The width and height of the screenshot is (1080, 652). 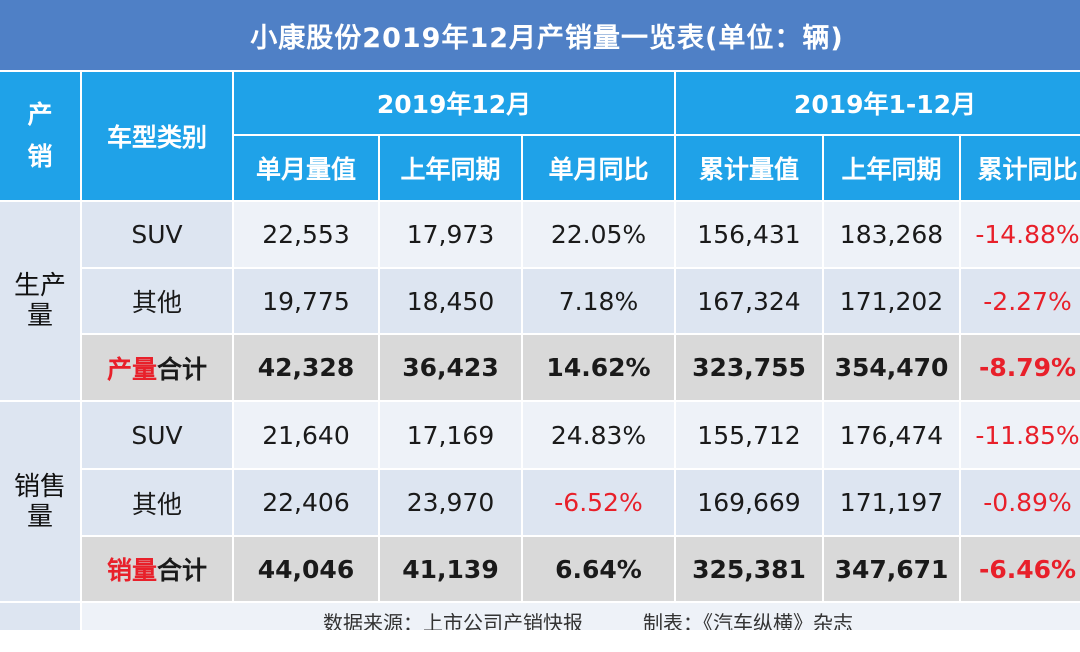 I want to click on production-total-month: 42,328, so click(x=306, y=367).